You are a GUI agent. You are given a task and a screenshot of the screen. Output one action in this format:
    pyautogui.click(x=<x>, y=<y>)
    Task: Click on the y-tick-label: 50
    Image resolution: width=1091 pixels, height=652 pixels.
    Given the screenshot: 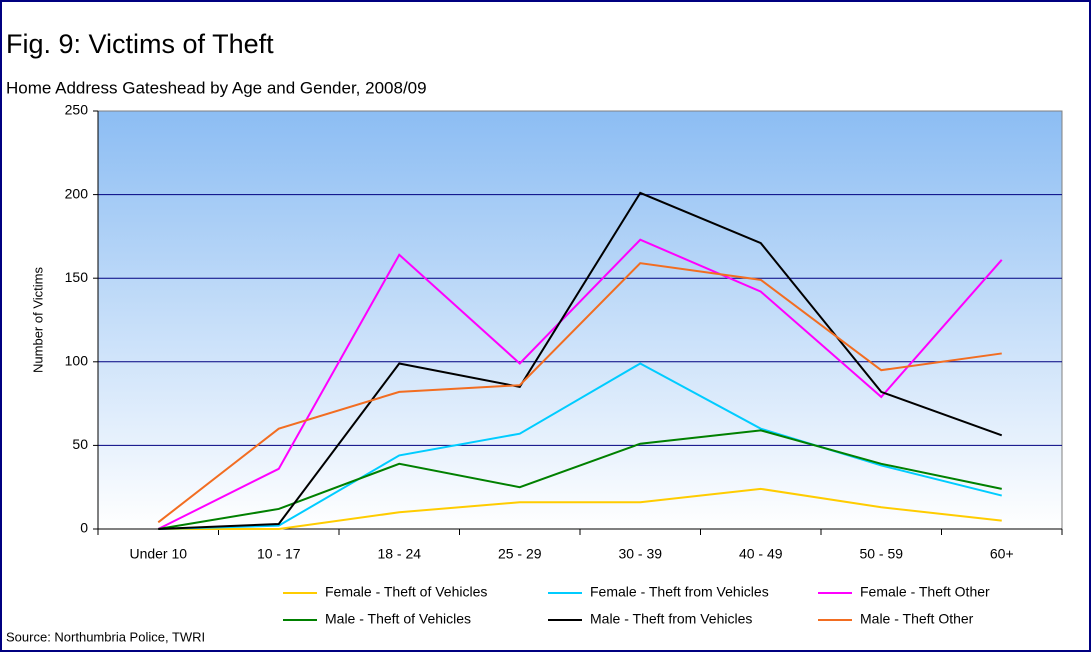 What is the action you would take?
    pyautogui.click(x=80, y=444)
    